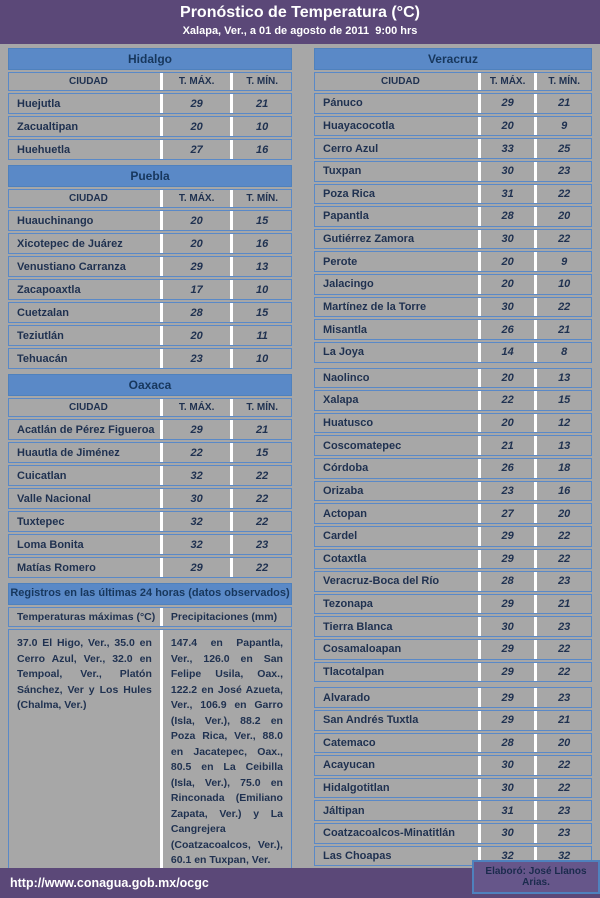 The height and width of the screenshot is (898, 600). I want to click on table-row: Huayacocotla 20 9, so click(453, 126).